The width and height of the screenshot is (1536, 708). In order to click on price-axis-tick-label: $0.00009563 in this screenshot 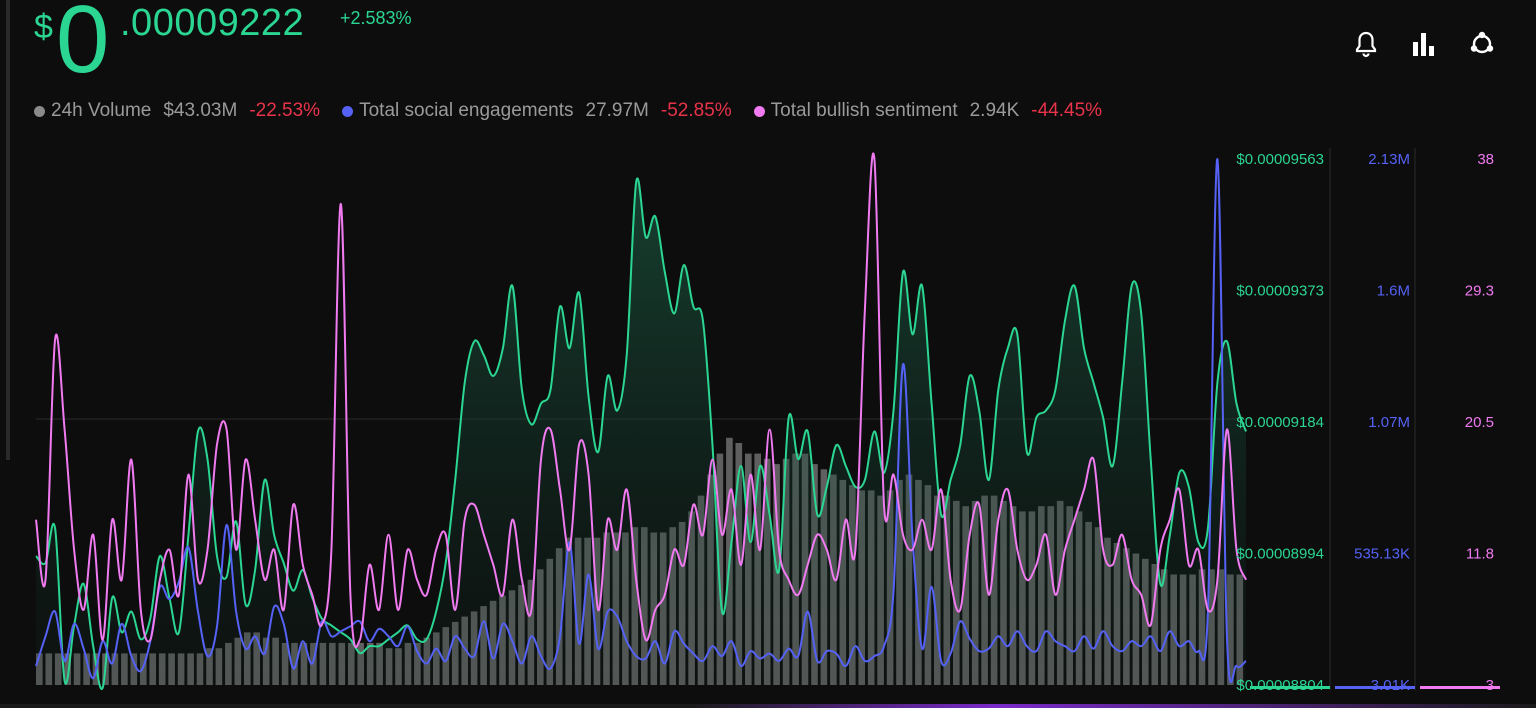, I will do `click(1280, 159)`.